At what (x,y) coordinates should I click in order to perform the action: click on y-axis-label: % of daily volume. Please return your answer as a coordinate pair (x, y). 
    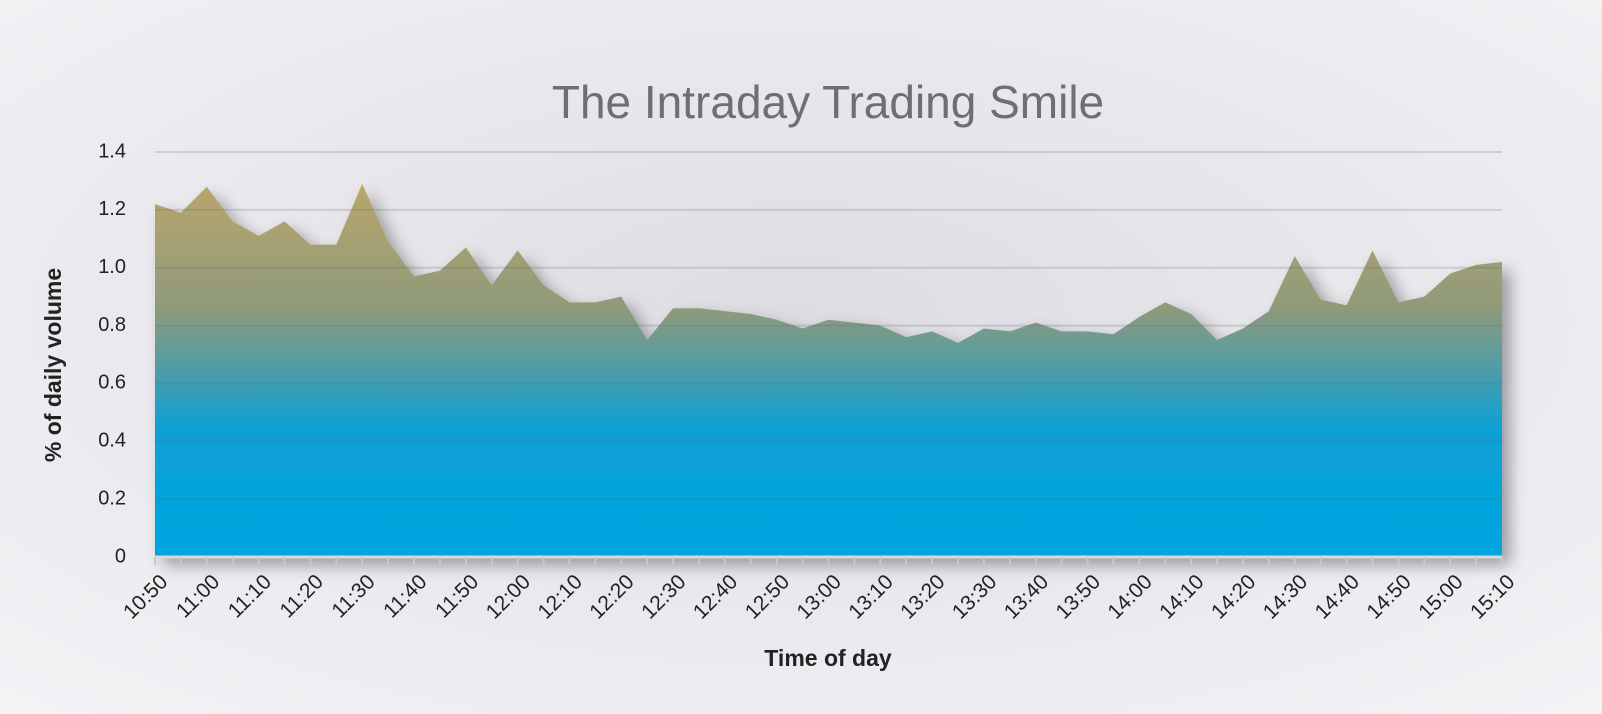
    Looking at the image, I should click on (53, 365).